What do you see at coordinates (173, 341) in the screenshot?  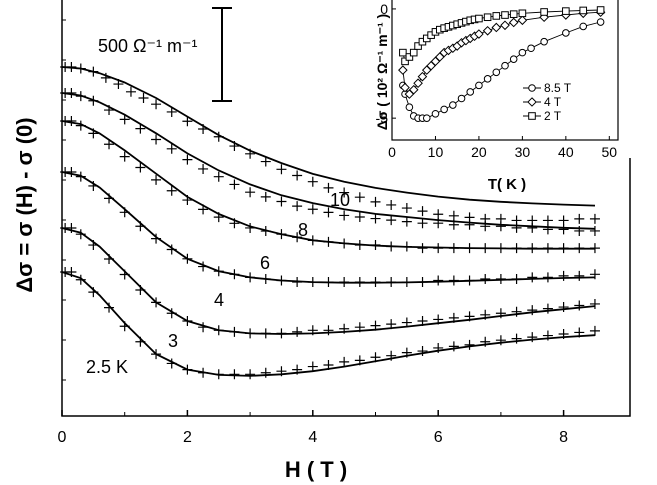 I see `curve-label: 3` at bounding box center [173, 341].